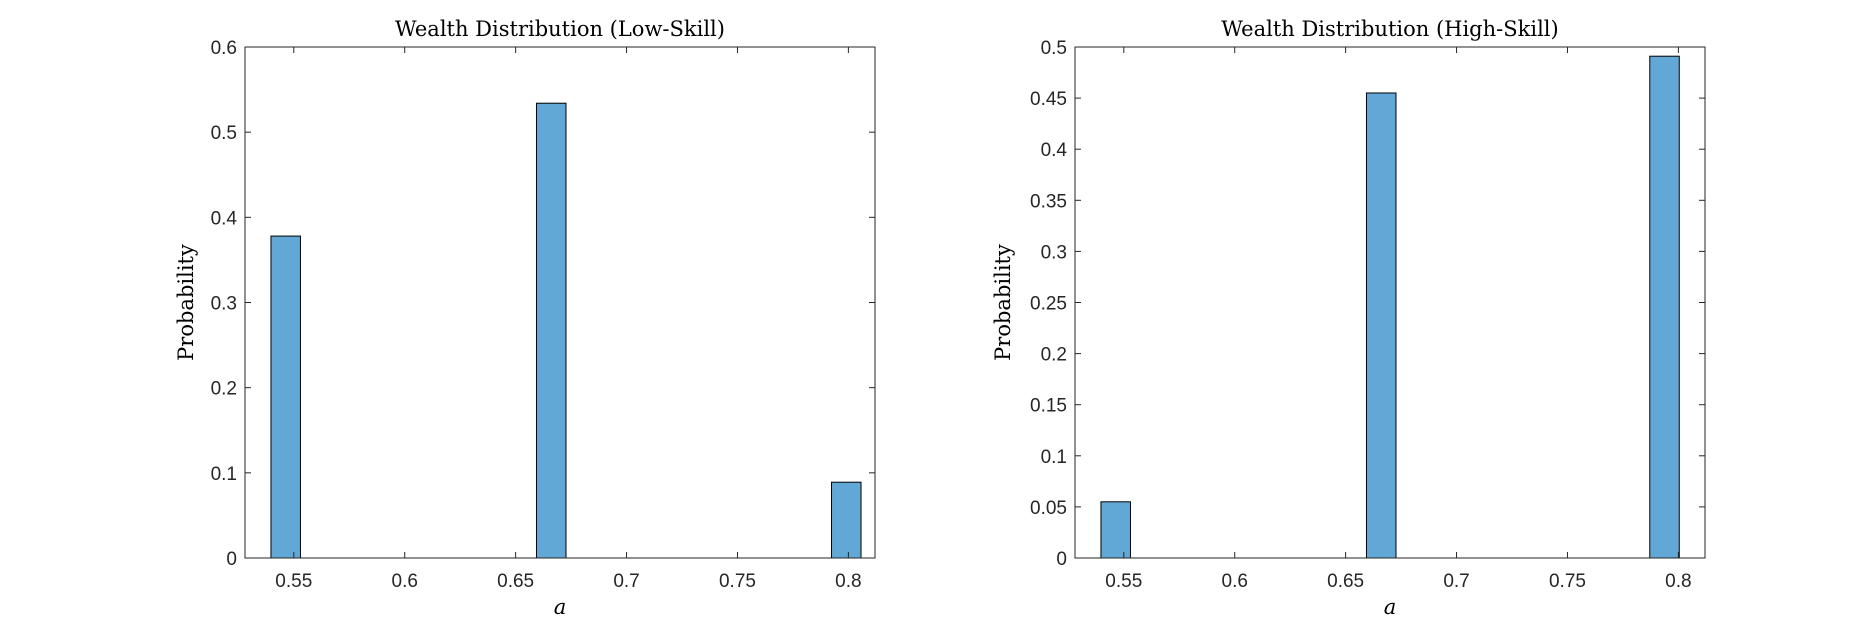 The image size is (1875, 625). What do you see at coordinates (1048, 304) in the screenshot?
I see `y-tick-label: 0.25` at bounding box center [1048, 304].